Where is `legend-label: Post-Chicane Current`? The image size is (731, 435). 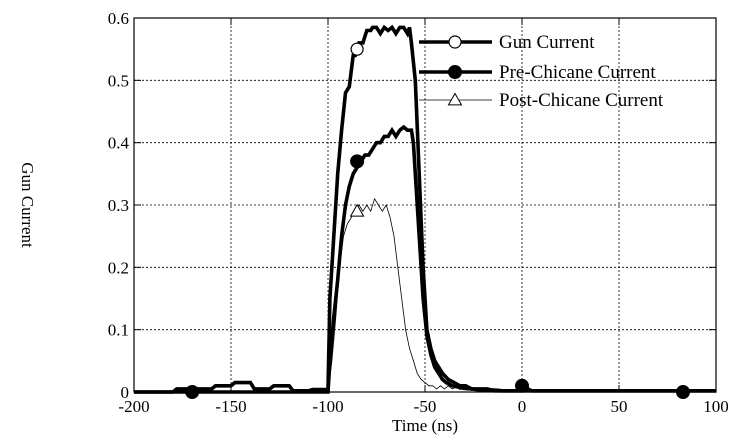 legend-label: Post-Chicane Current is located at coordinates (581, 100).